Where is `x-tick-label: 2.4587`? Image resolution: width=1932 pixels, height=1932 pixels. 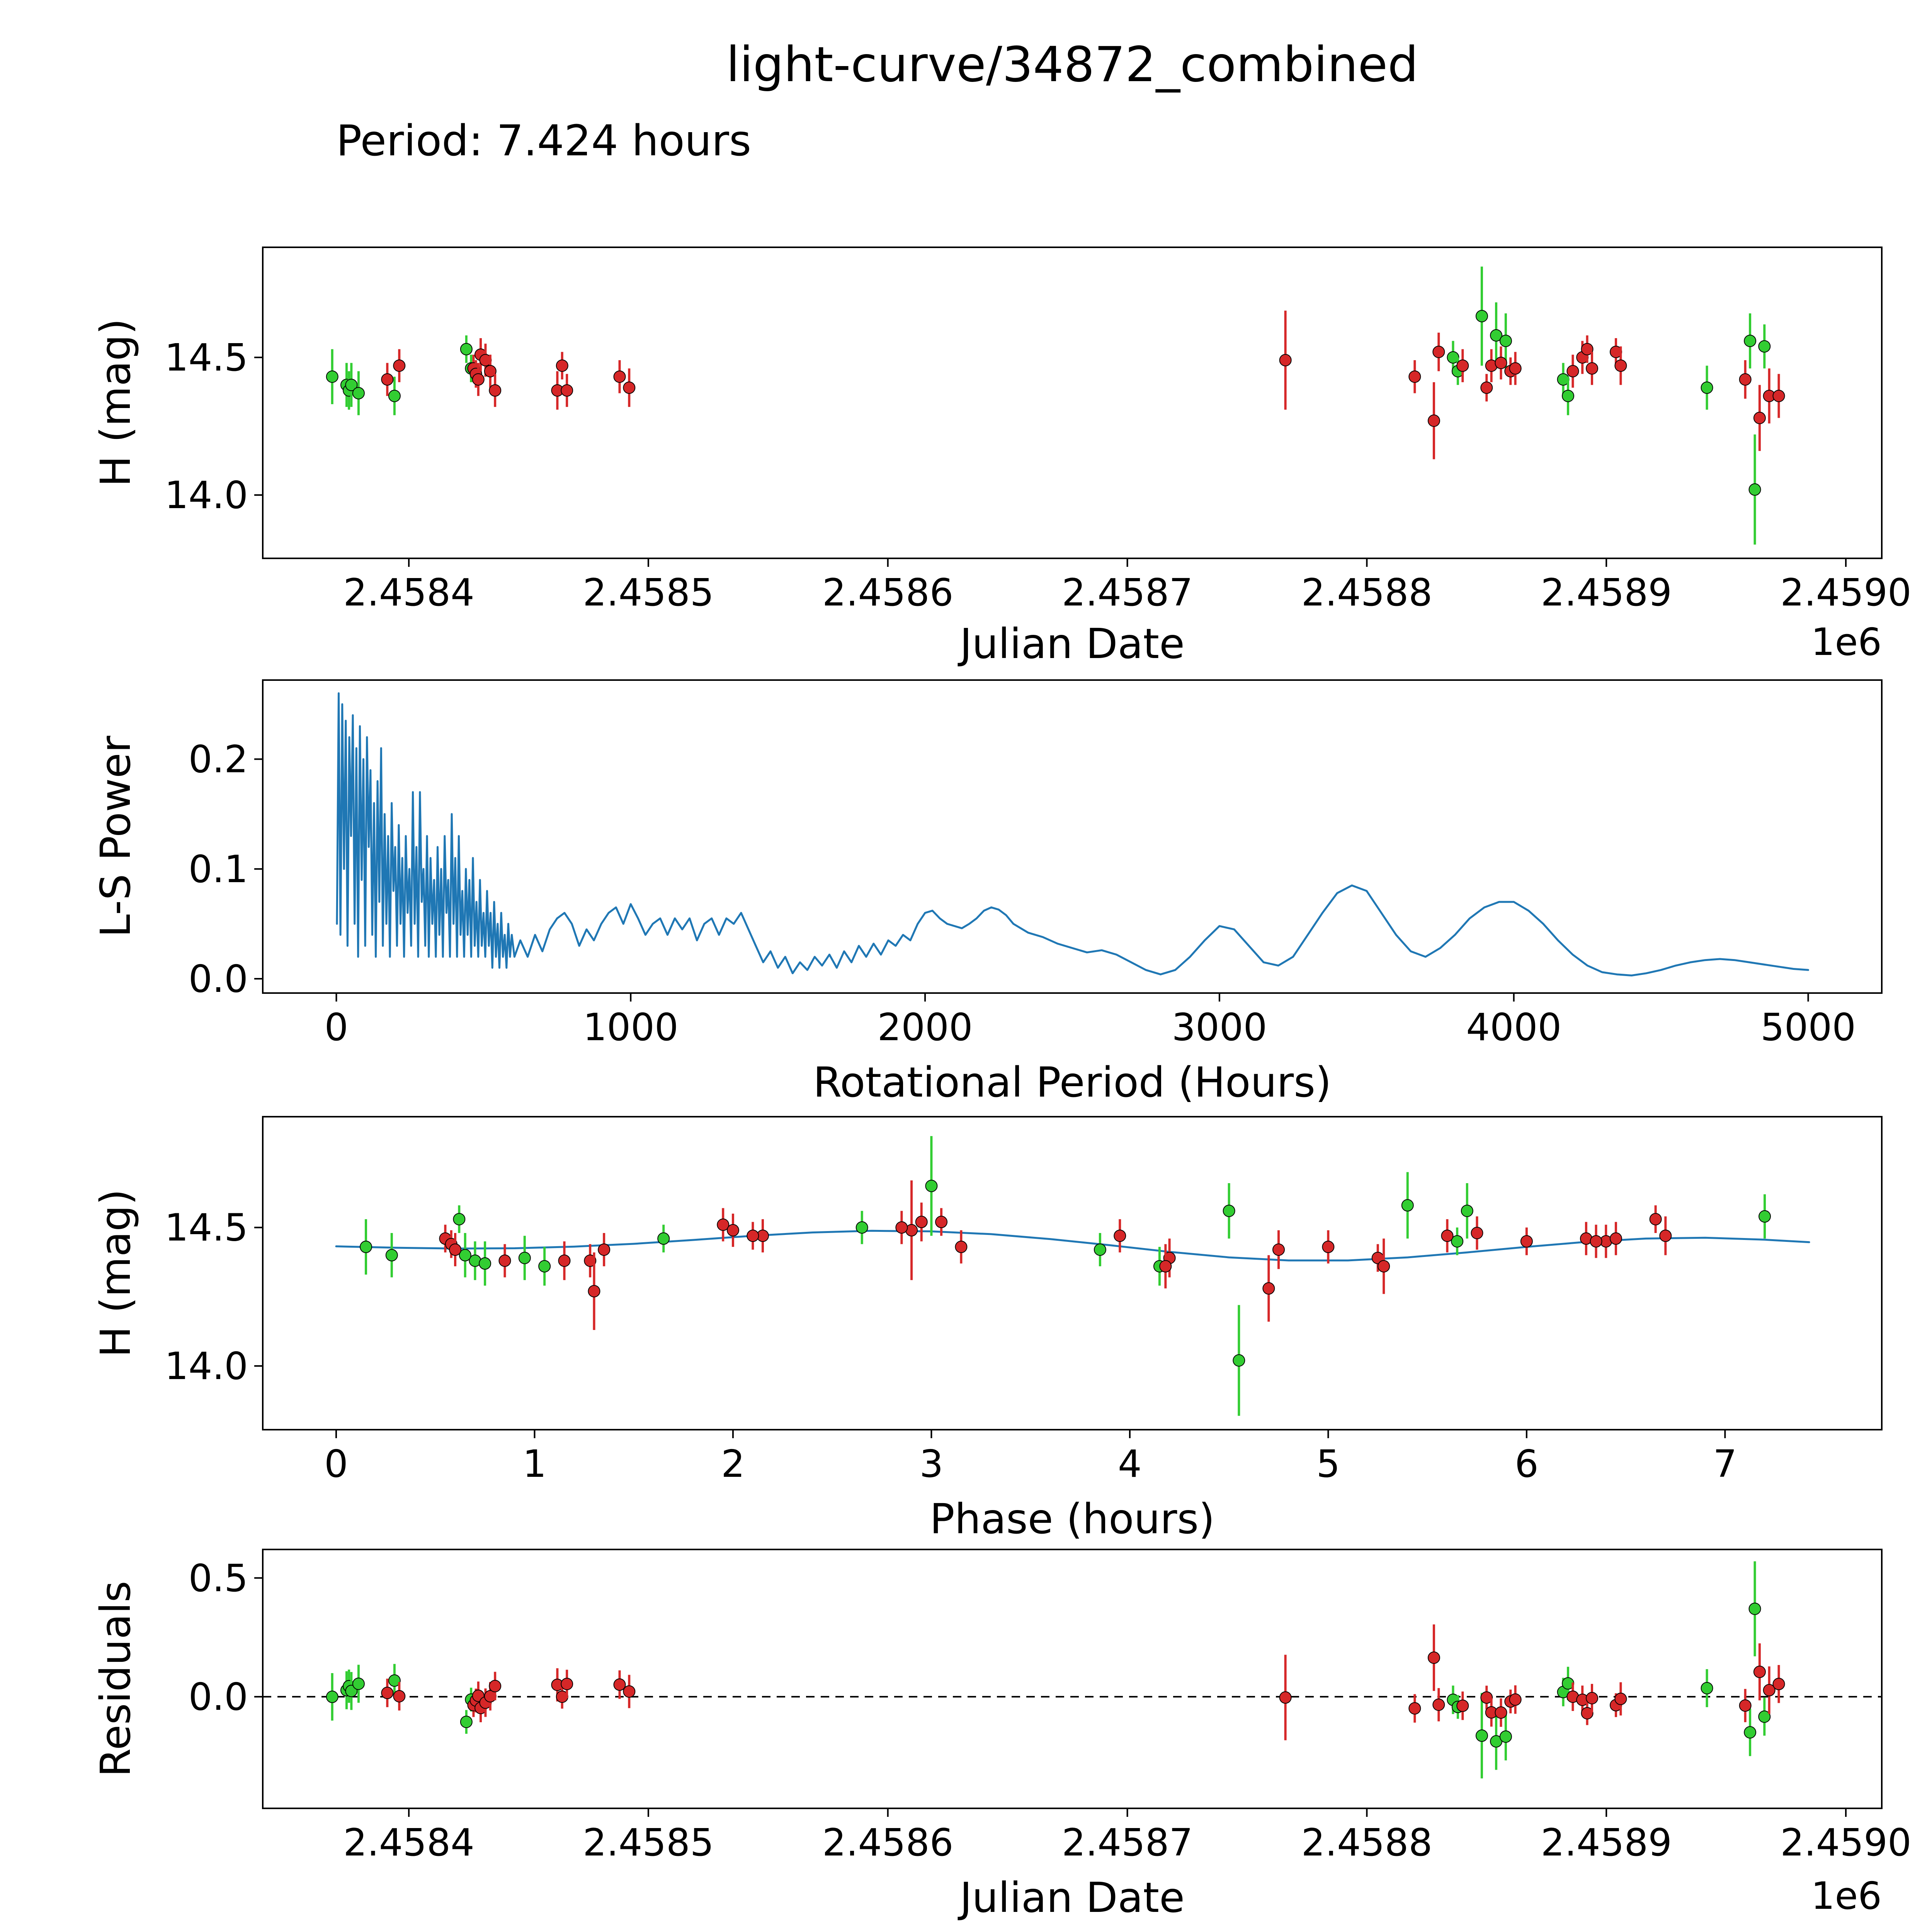 x-tick-label: 2.4587 is located at coordinates (1127, 1842).